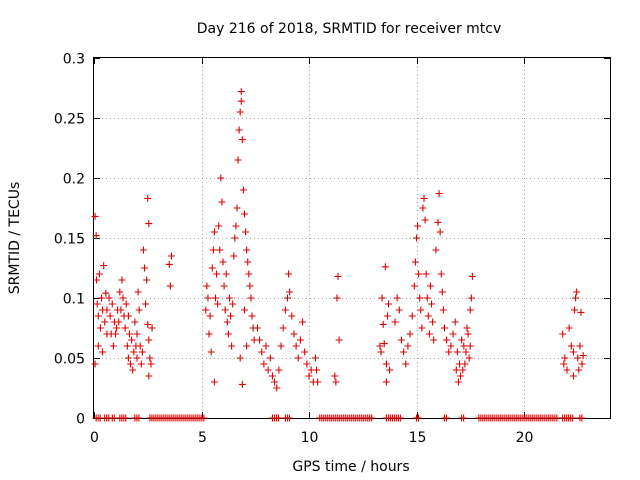 Image resolution: width=640 pixels, height=480 pixels. What do you see at coordinates (74, 60) in the screenshot?
I see `y-tick-label: 0.3` at bounding box center [74, 60].